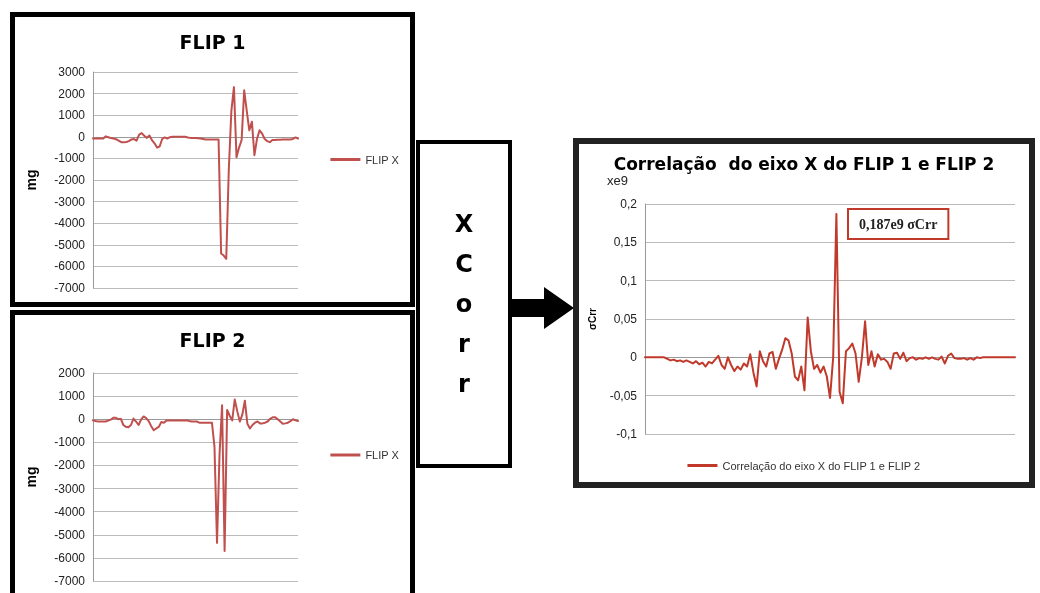 Image resolution: width=1040 pixels, height=593 pixels. What do you see at coordinates (617, 180) in the screenshot?
I see `text: xe9` at bounding box center [617, 180].